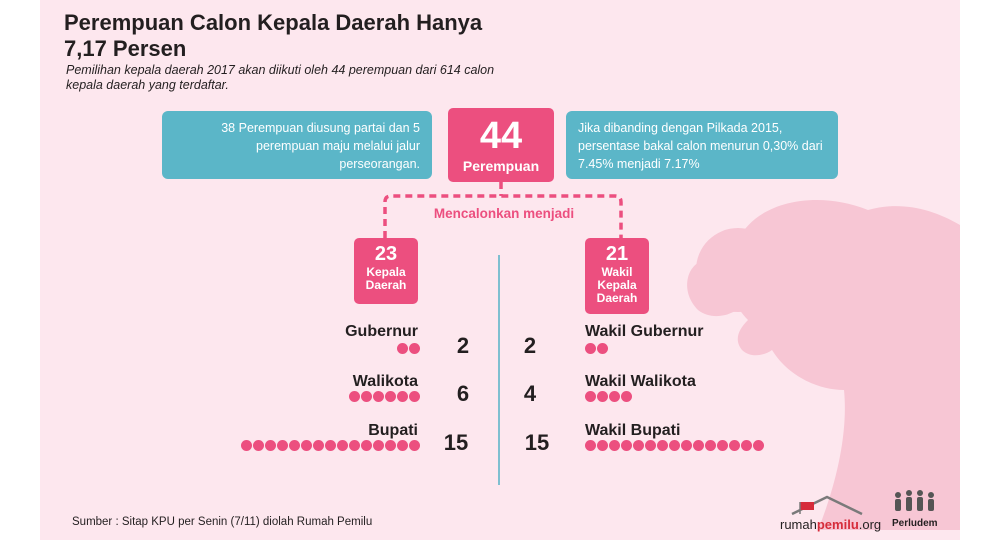  Describe the element at coordinates (837, 524) in the screenshot. I see `rumahpemilu-accent: pemilu` at that location.